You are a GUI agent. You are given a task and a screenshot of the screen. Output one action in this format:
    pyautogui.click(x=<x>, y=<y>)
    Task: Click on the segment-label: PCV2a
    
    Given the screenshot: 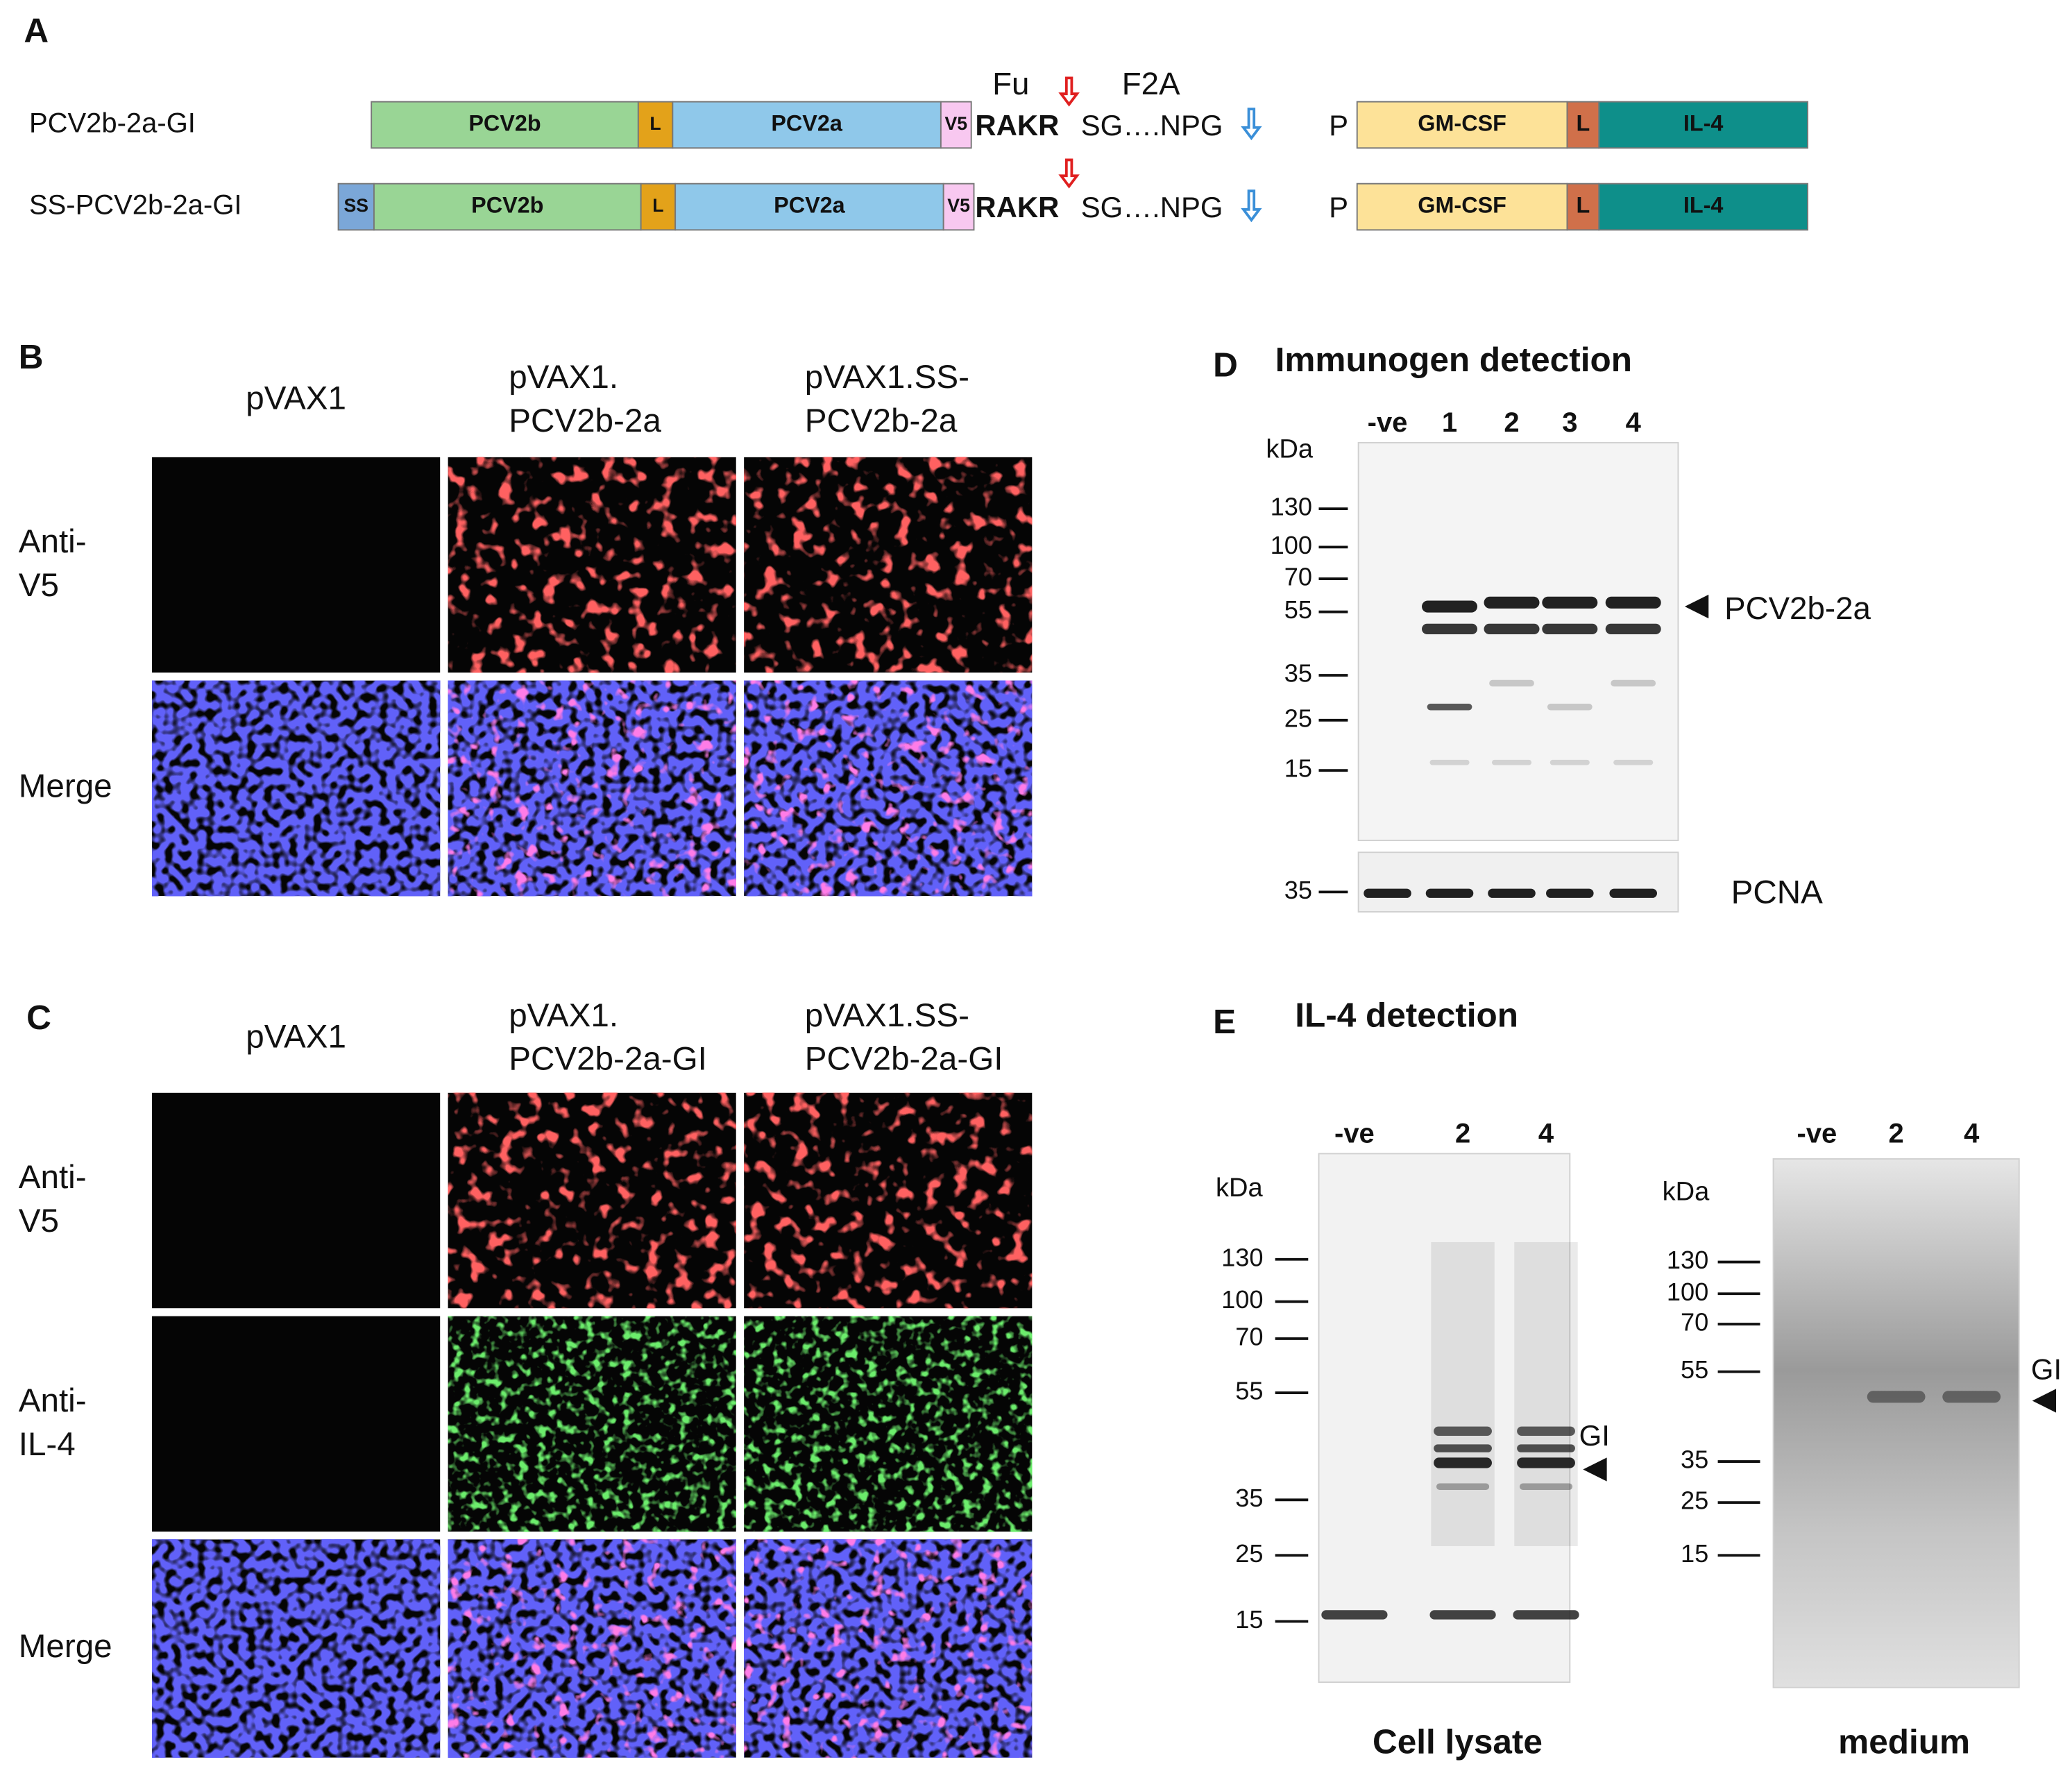 What is the action you would take?
    pyautogui.click(x=807, y=122)
    